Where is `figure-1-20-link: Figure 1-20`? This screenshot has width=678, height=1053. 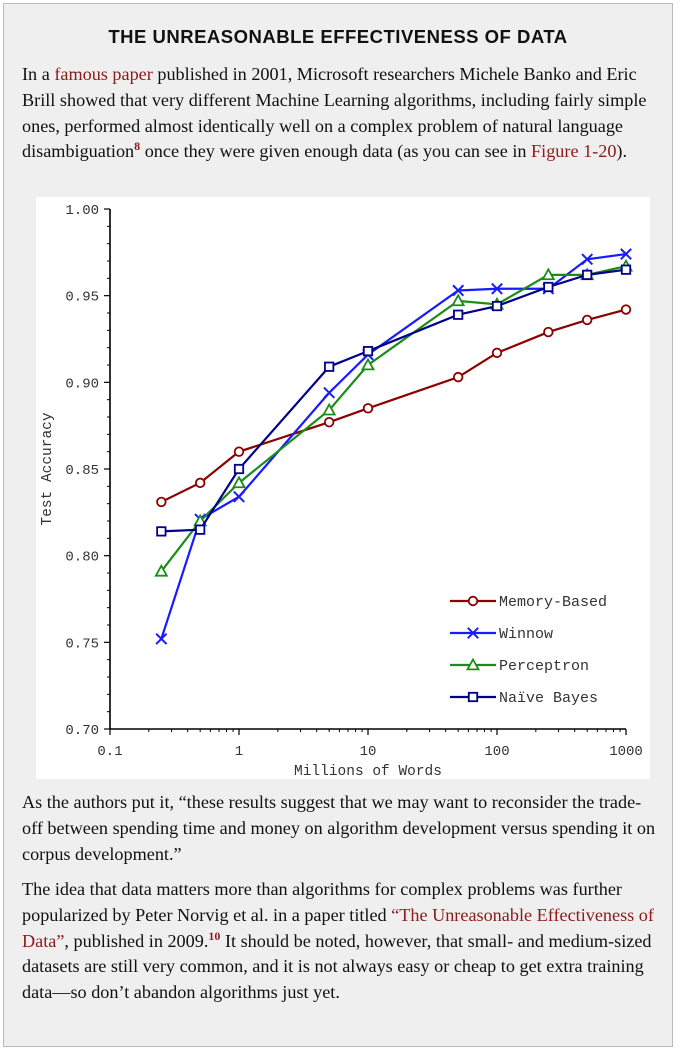 figure-1-20-link: Figure 1-20 is located at coordinates (574, 151).